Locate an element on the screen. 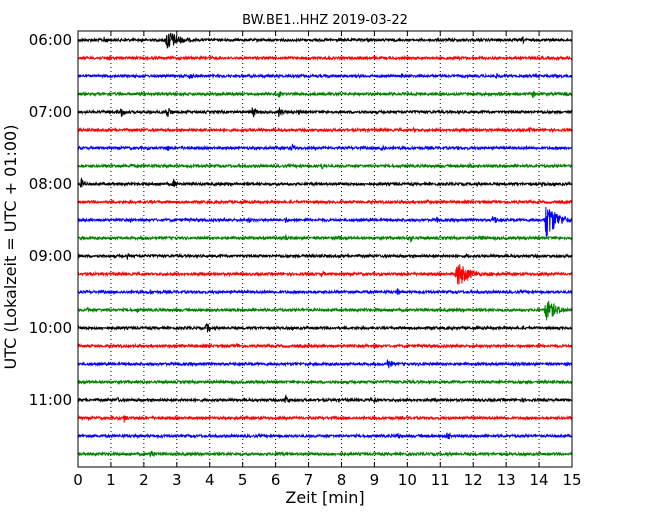 The width and height of the screenshot is (650, 520). x-tick-label-15: 15 is located at coordinates (571, 480).